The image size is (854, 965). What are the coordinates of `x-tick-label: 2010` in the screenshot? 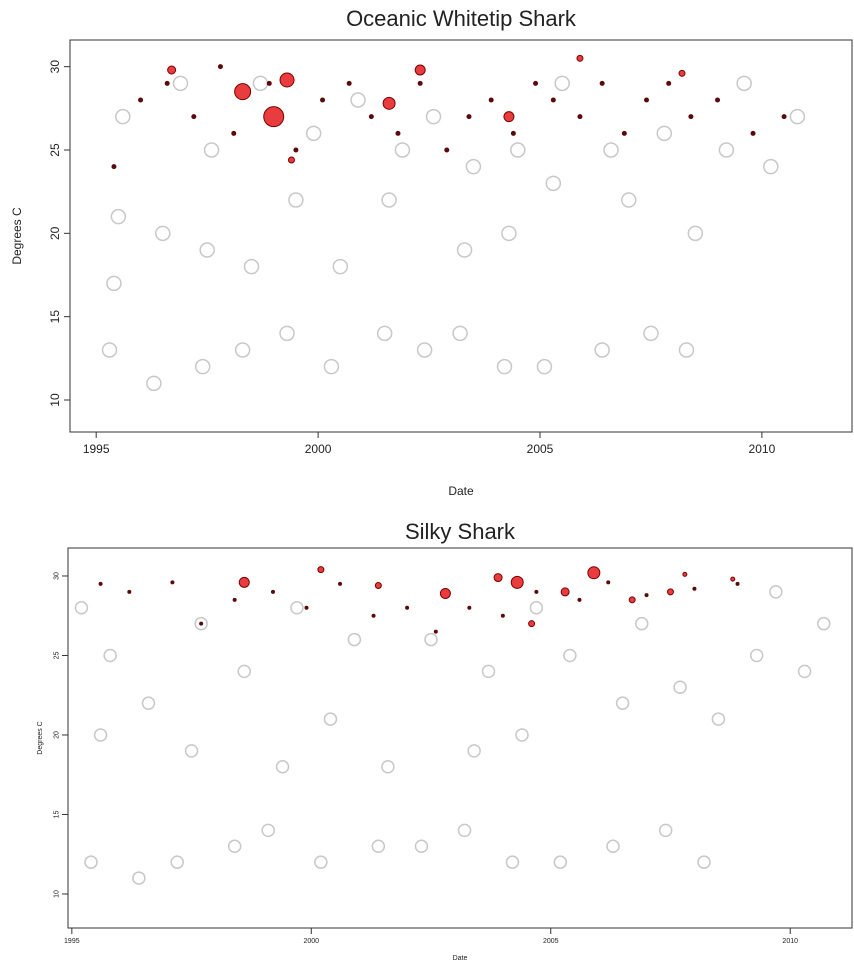 It's located at (790, 941).